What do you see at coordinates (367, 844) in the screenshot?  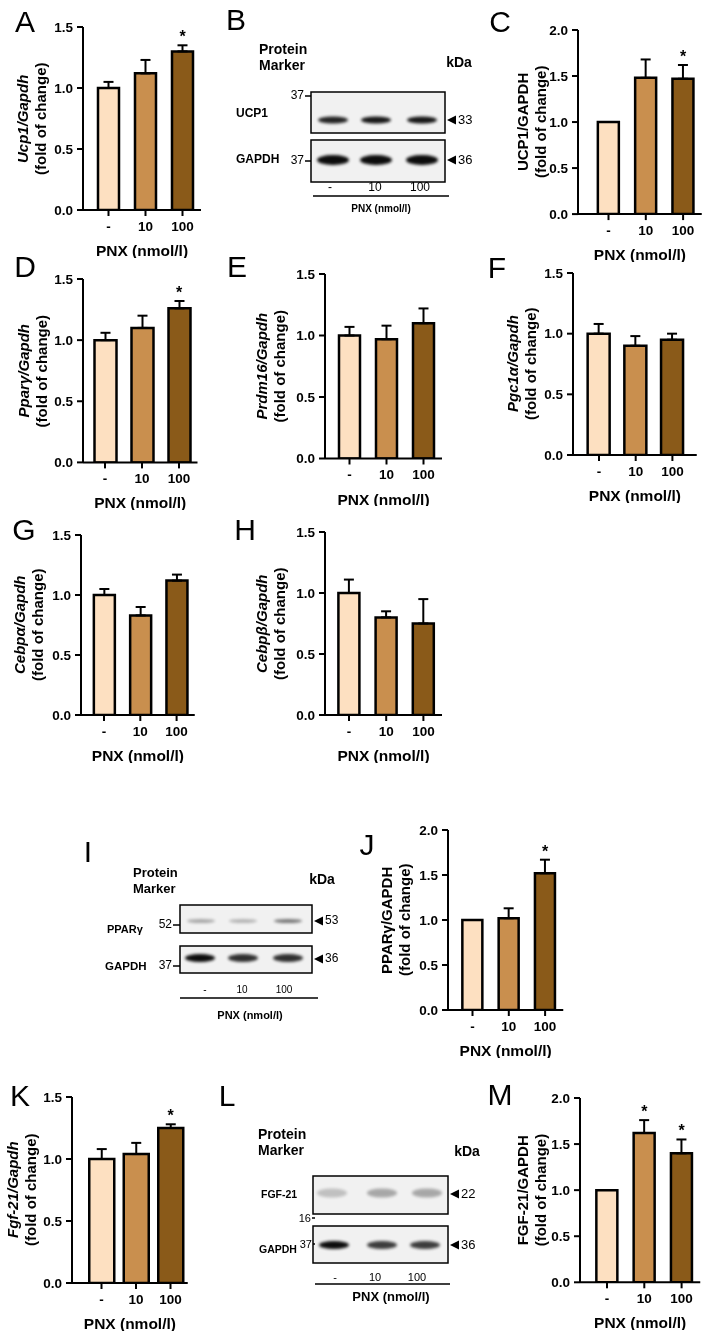 I see `chart-title: J` at bounding box center [367, 844].